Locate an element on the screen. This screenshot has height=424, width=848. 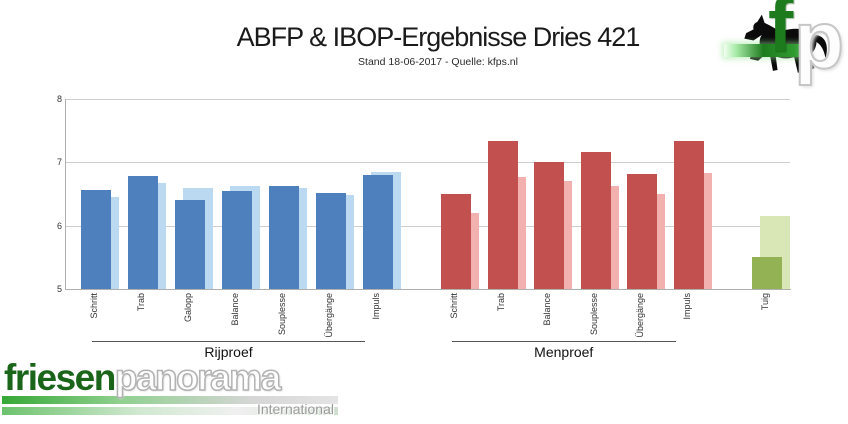
kfp-letter-p: p is located at coordinates (819, 43).